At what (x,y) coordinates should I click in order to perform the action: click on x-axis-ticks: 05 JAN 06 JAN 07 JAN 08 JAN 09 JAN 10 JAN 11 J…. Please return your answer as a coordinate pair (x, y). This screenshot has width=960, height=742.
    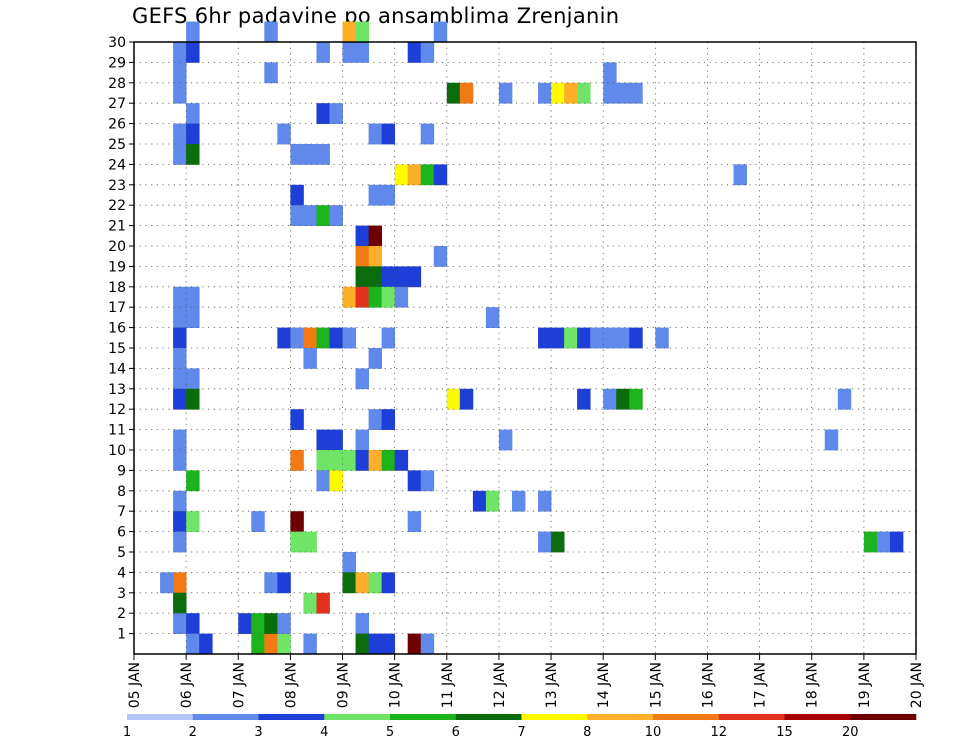
    Looking at the image, I should click on (526, 681).